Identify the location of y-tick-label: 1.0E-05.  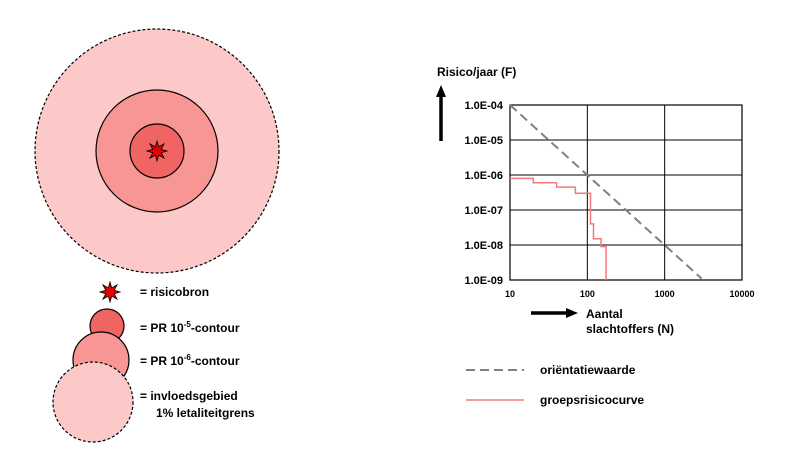
(483, 141).